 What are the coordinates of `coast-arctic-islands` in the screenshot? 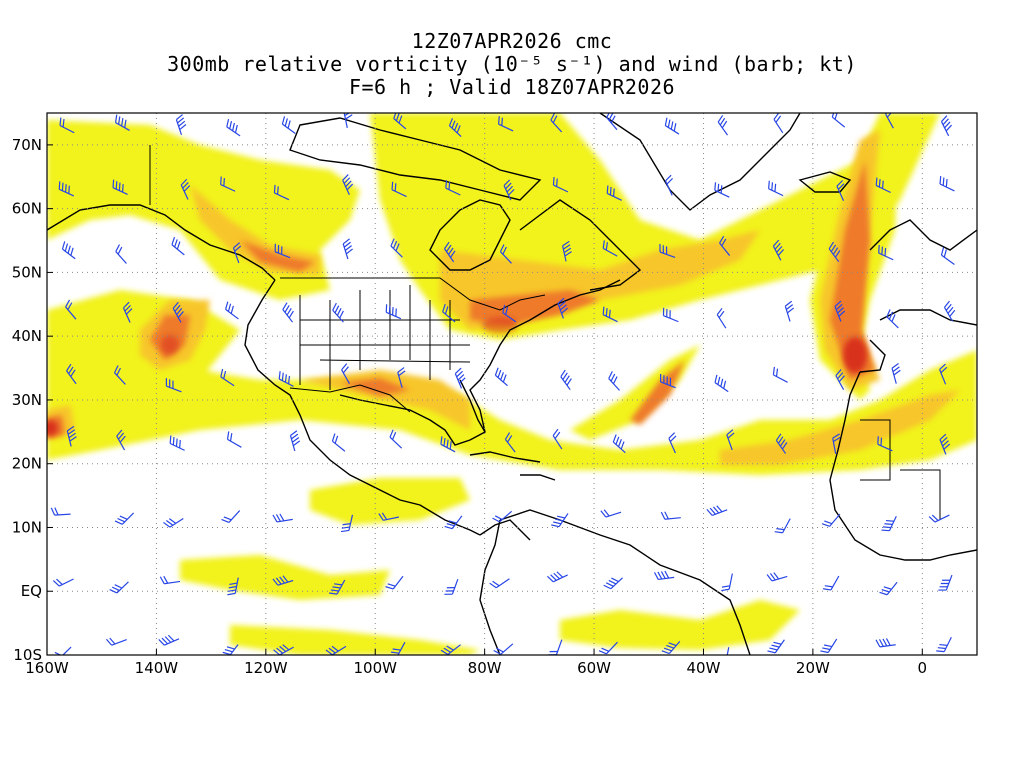 It's located at (415, 159).